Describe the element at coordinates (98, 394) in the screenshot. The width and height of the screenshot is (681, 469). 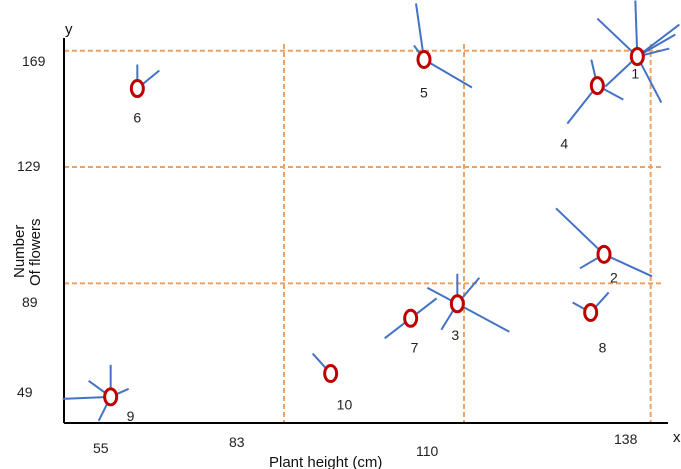
I see `glyph-point-9: 9` at that location.